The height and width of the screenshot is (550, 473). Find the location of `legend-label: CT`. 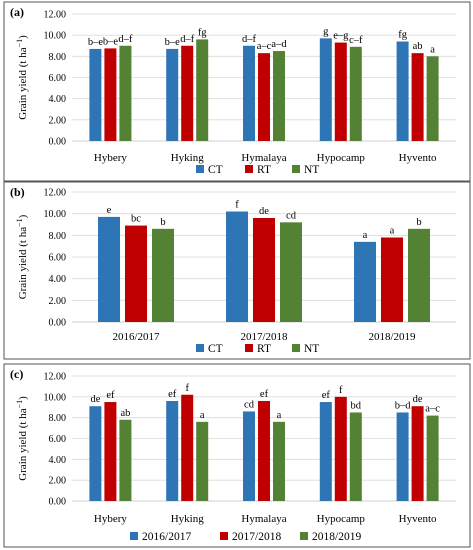

legend-label: CT is located at coordinates (215, 349).